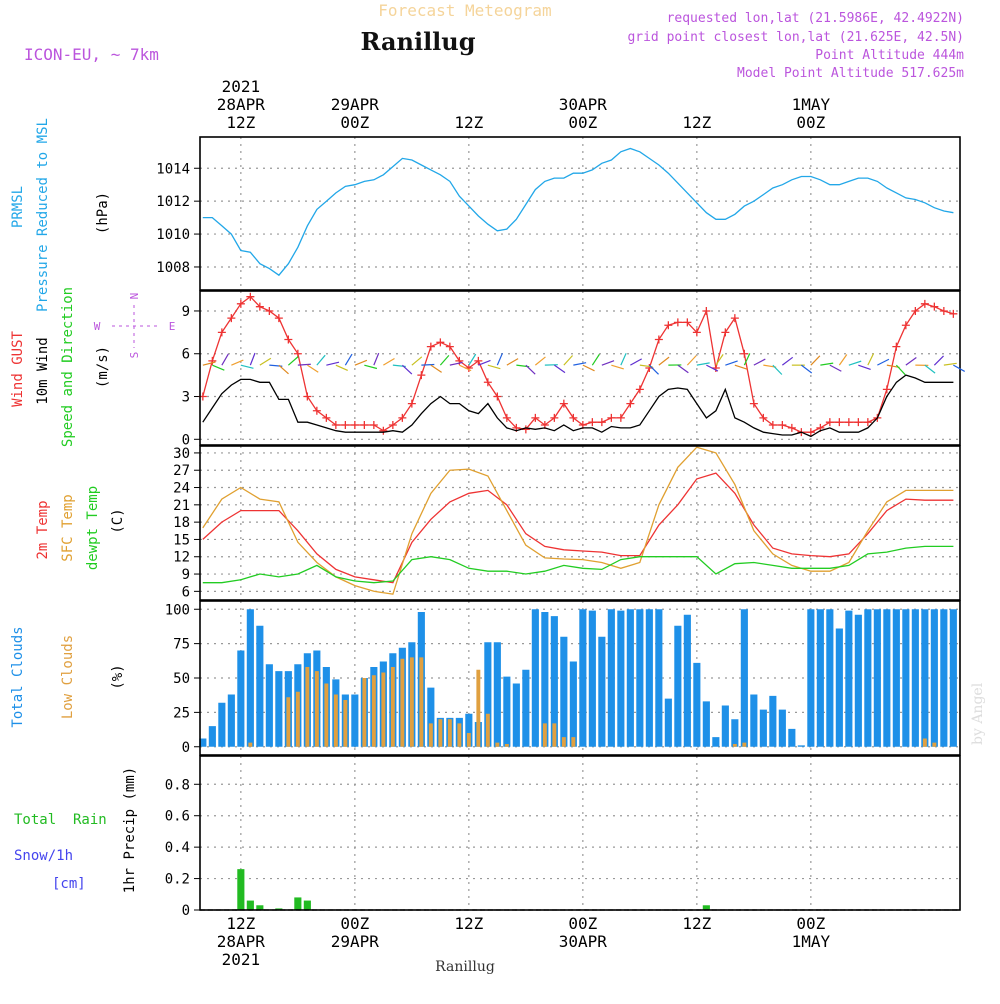  I want to click on compass-n: N, so click(134, 296).